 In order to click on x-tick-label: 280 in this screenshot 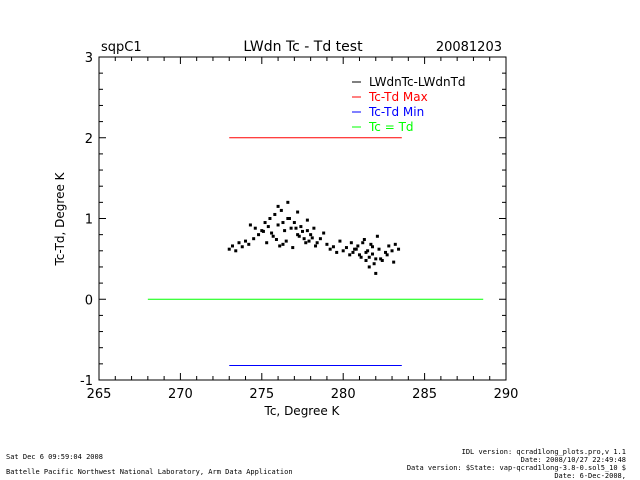, I will do `click(343, 394)`.